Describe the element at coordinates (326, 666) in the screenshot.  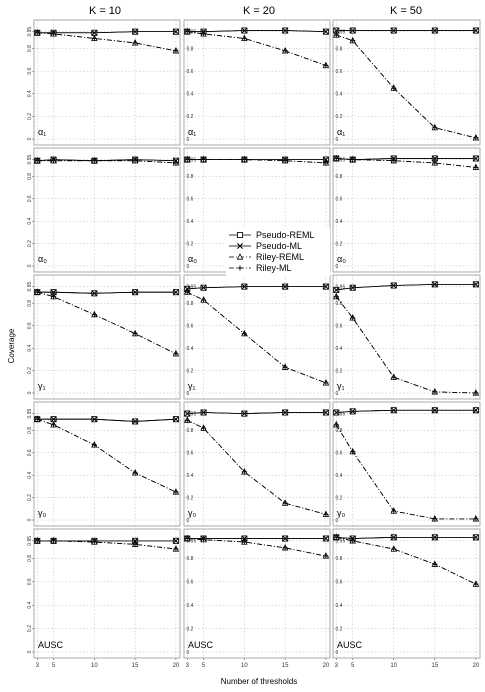
I see `x-tick-label: 20` at that location.